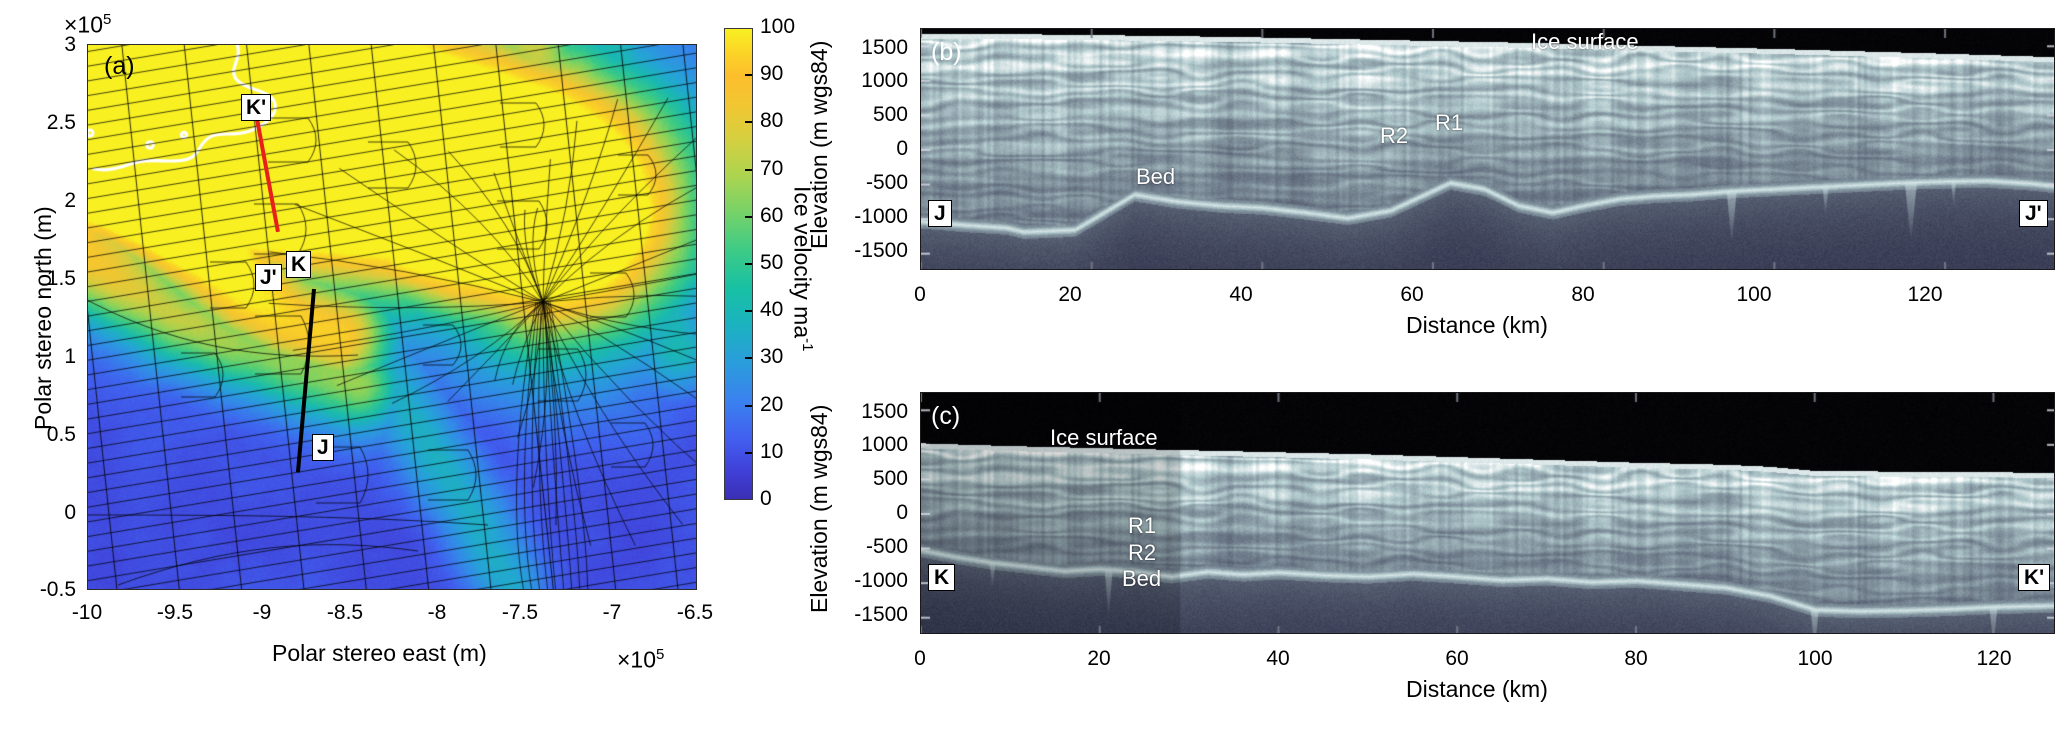  What do you see at coordinates (884, 80) in the screenshot?
I see `panel-b-ytick-1: 1000` at bounding box center [884, 80].